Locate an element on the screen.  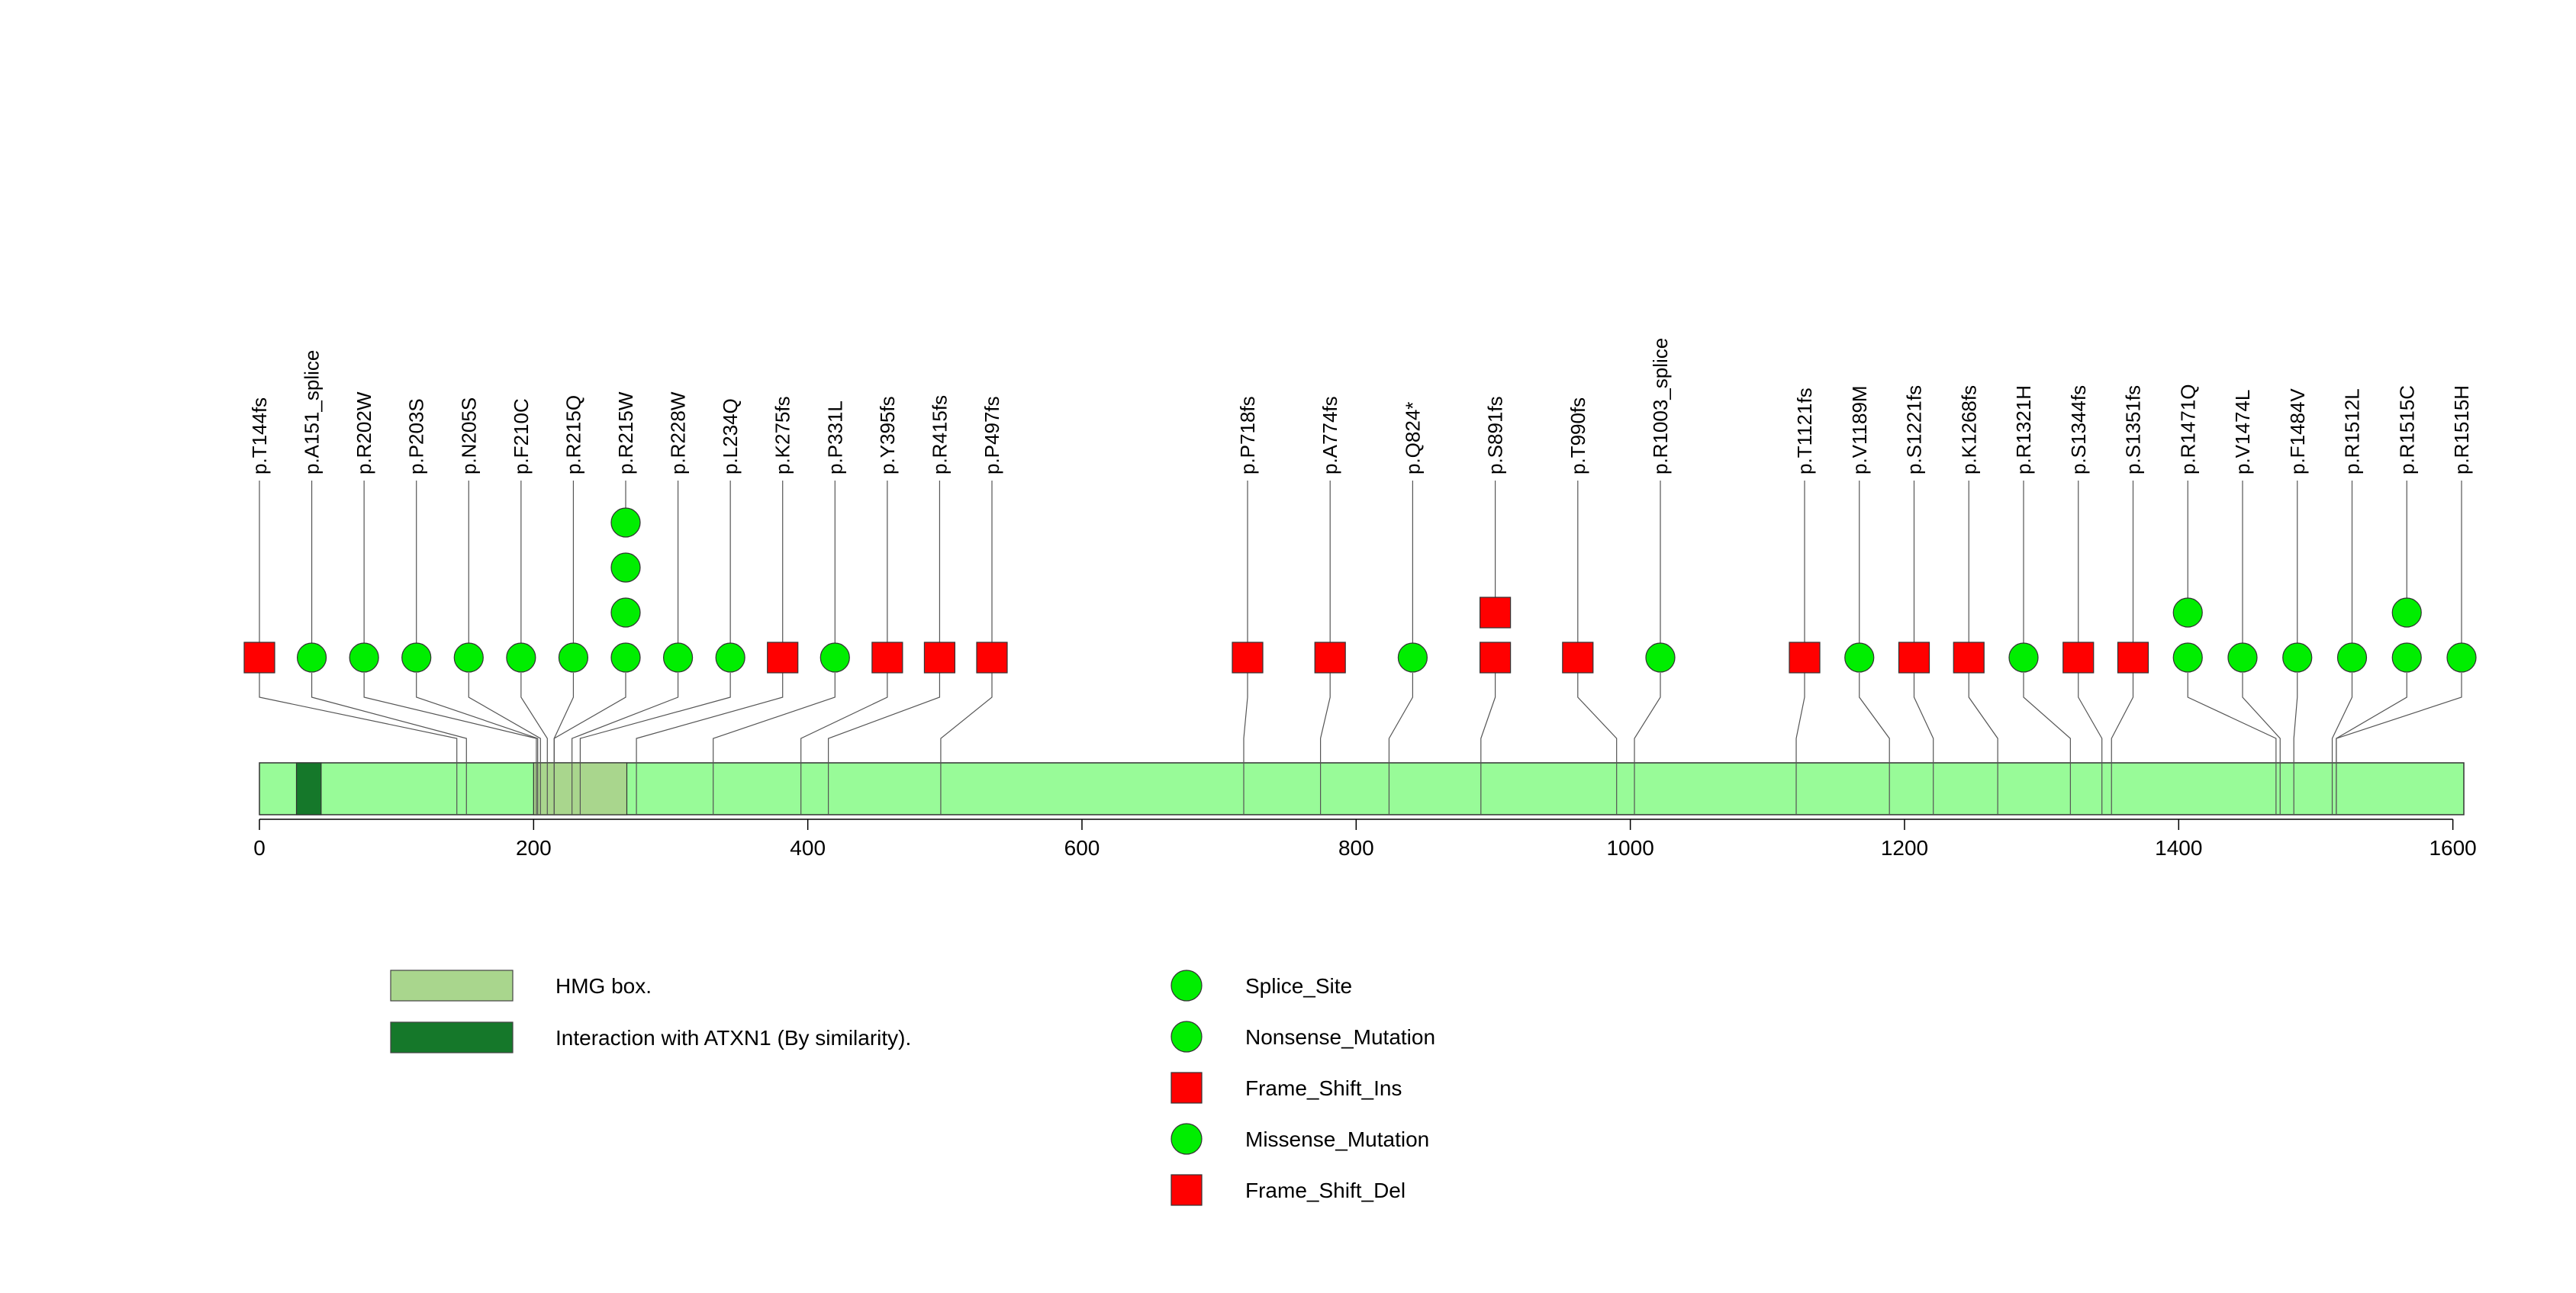
mutation-label: p.T990fs is located at coordinates (1578, 435).